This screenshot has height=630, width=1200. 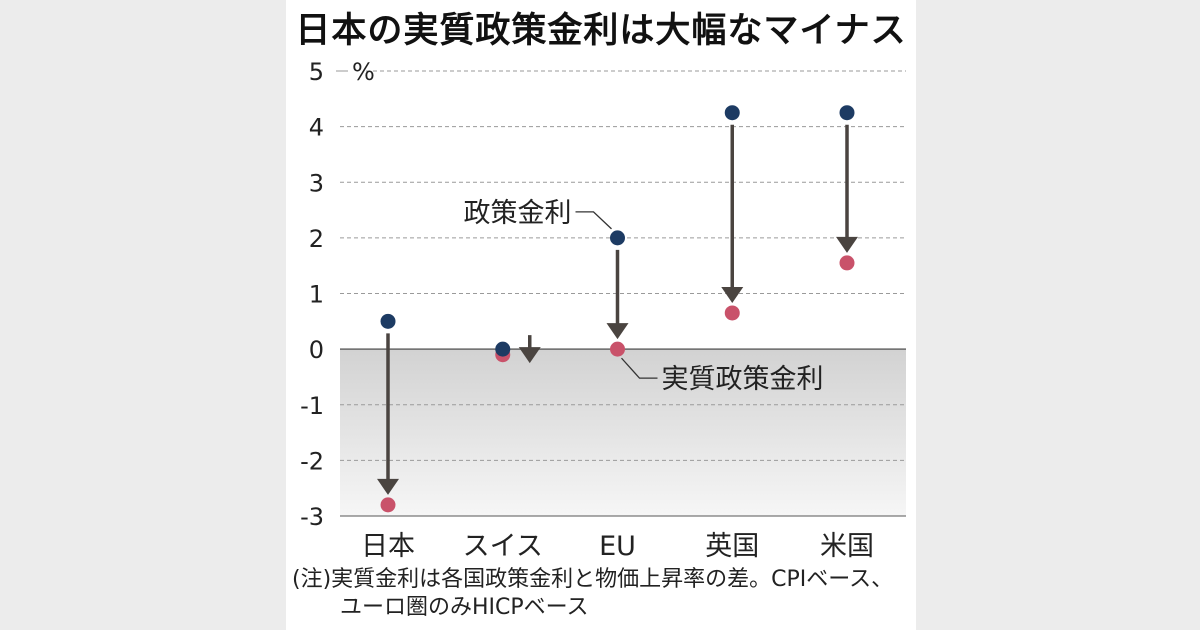 I want to click on y-tick-label: 4, so click(x=316, y=128).